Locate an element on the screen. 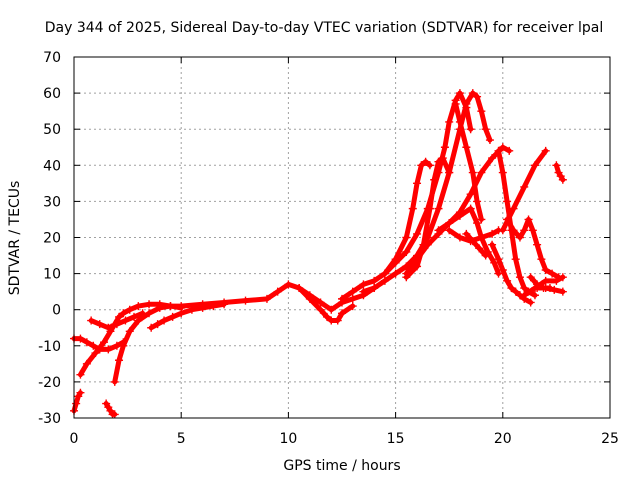 The width and height of the screenshot is (640, 480). x-tick-label: 15 is located at coordinates (396, 439).